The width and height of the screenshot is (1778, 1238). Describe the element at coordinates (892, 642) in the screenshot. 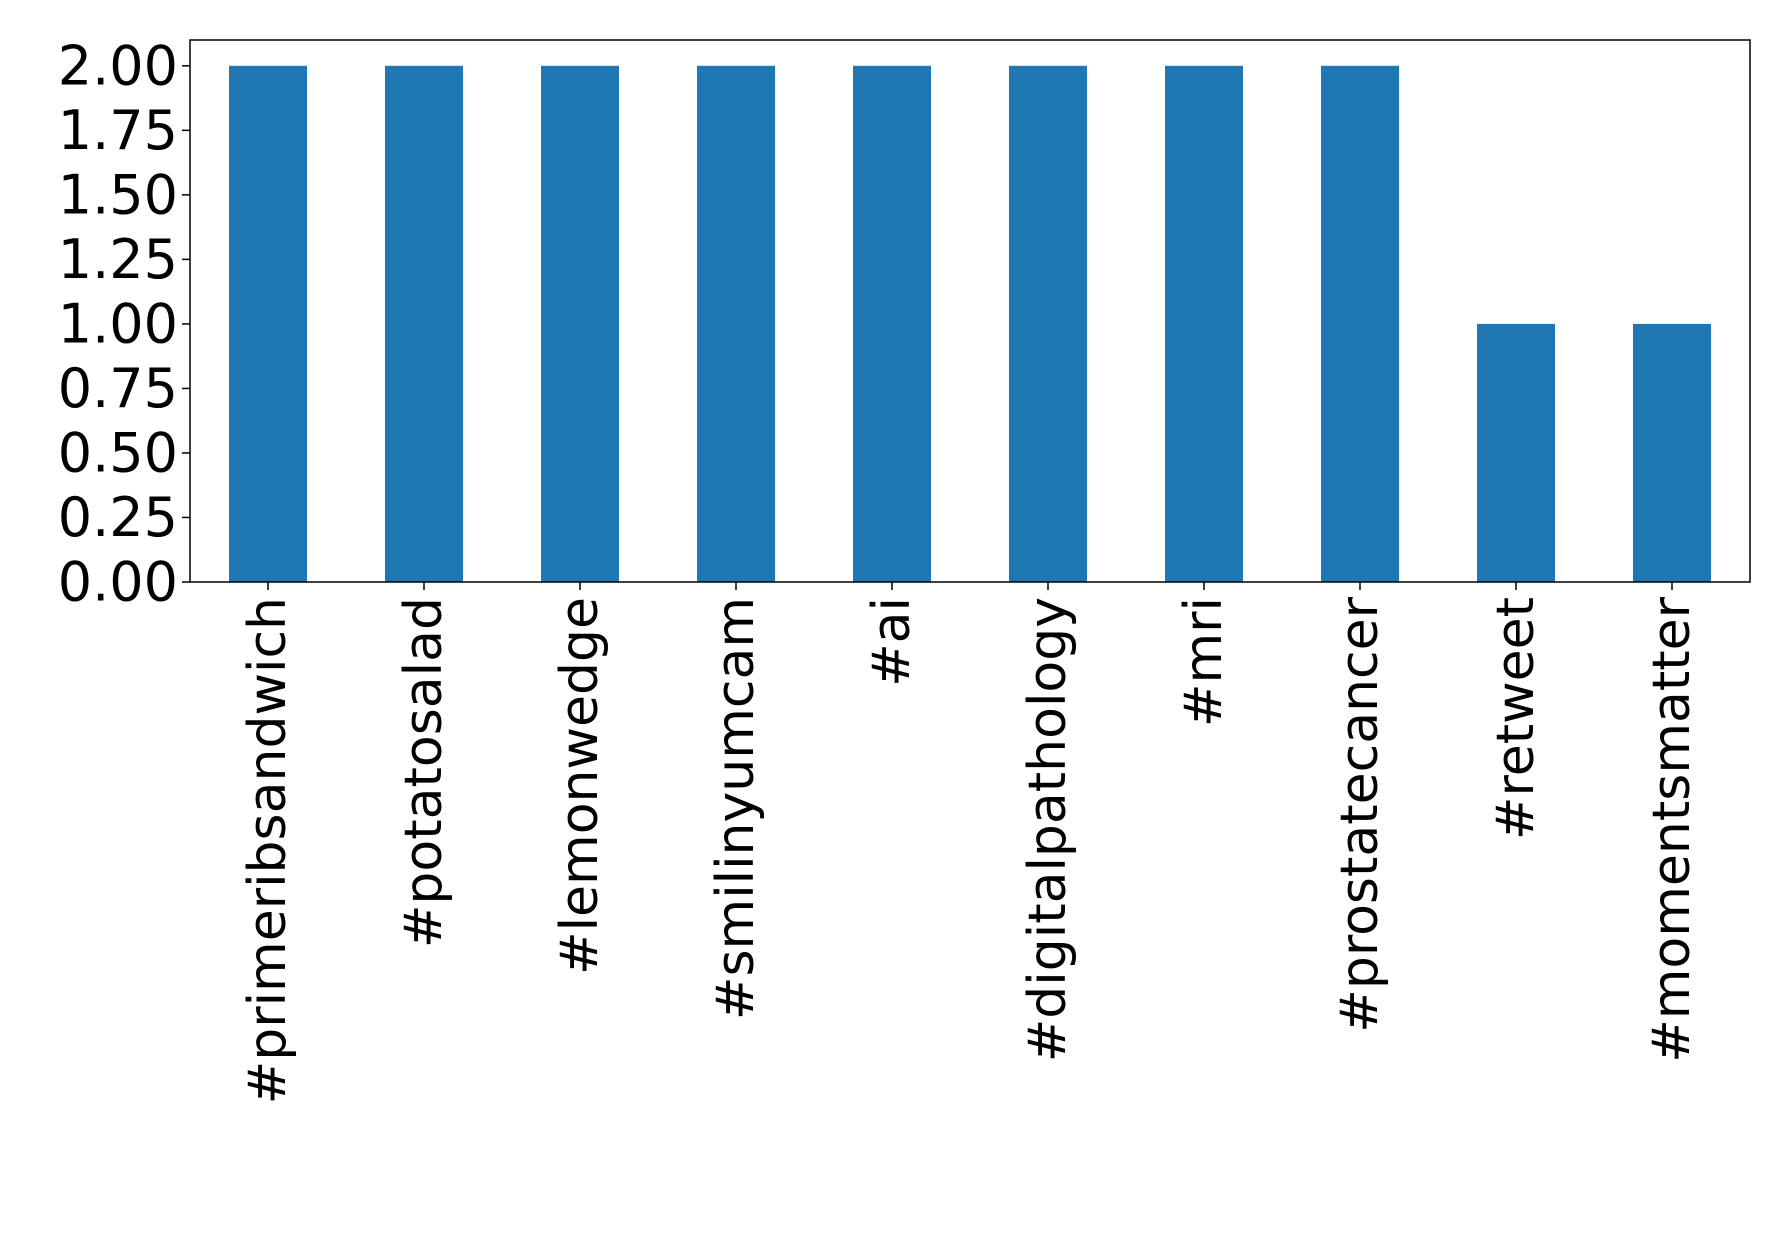

I see `x-tick-label-4: #ai` at that location.